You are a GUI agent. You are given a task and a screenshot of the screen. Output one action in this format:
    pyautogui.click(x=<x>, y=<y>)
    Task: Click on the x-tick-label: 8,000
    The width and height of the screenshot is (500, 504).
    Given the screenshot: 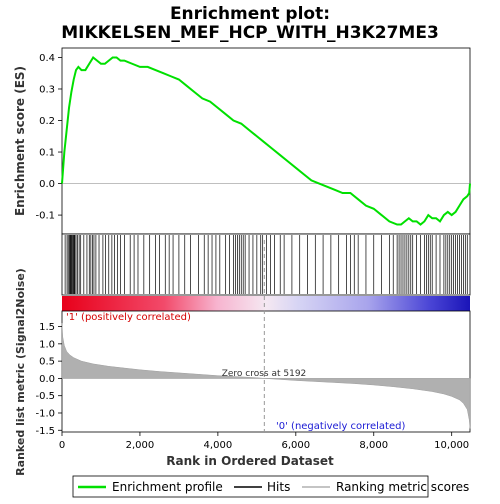 What is the action you would take?
    pyautogui.click(x=373, y=445)
    